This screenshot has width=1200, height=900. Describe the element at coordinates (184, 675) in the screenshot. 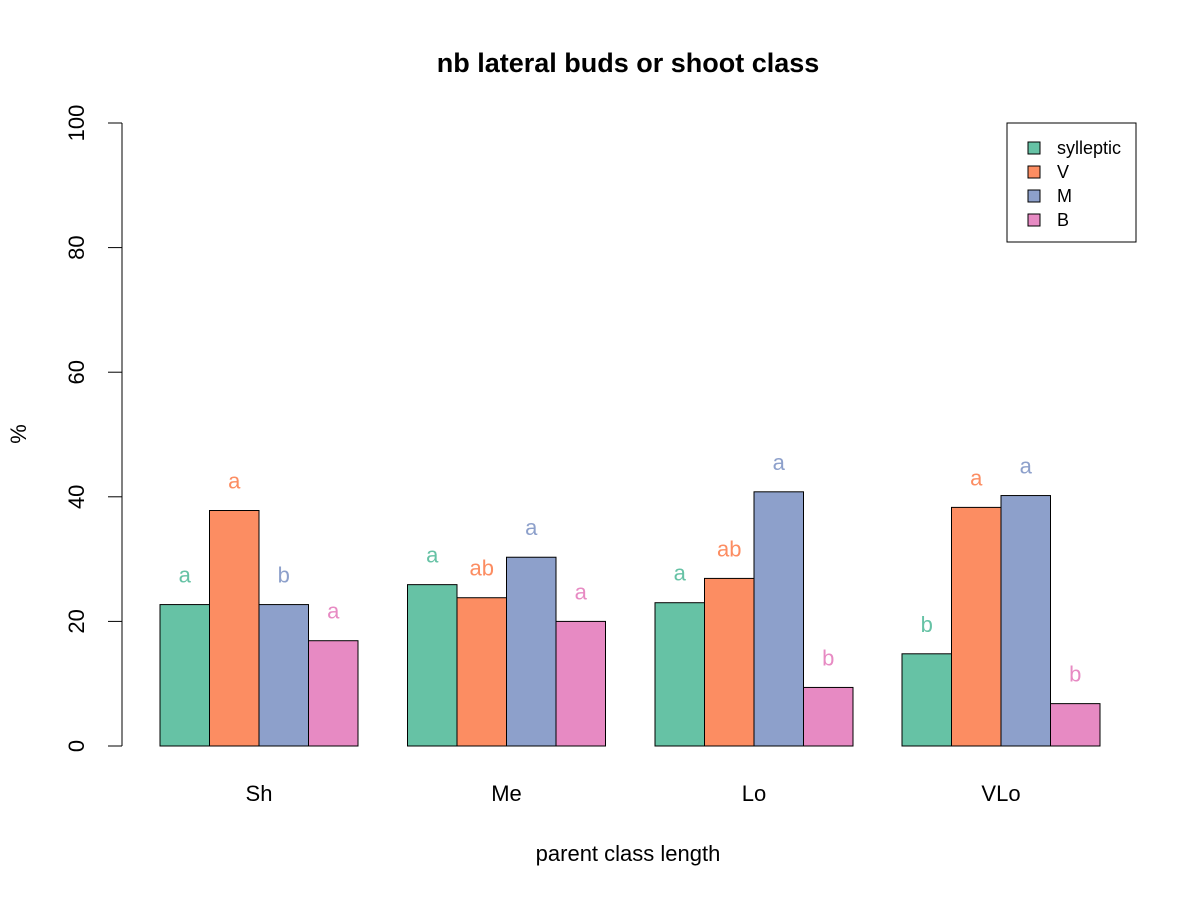

I see `bar-sh-sylleptic` at that location.